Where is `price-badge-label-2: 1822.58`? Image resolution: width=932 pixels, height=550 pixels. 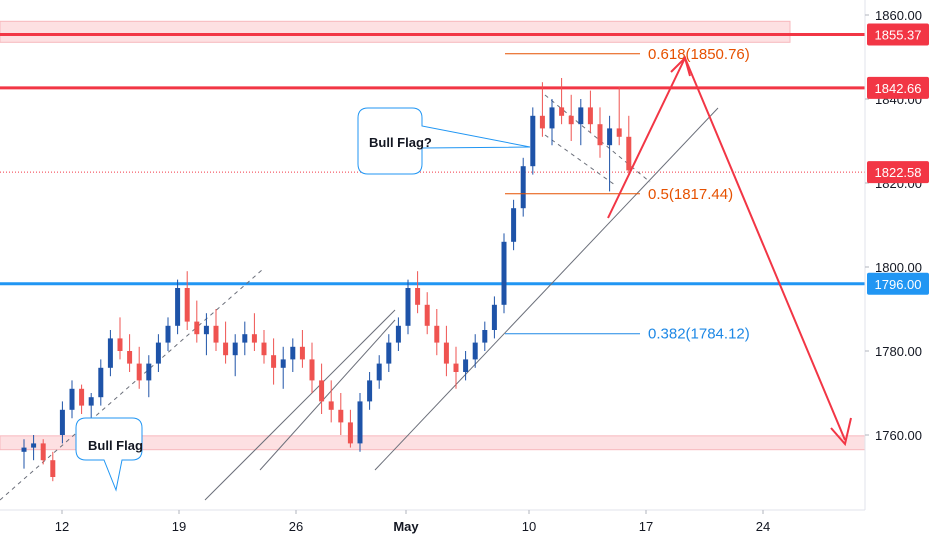 price-badge-label-2: 1822.58 is located at coordinates (898, 172).